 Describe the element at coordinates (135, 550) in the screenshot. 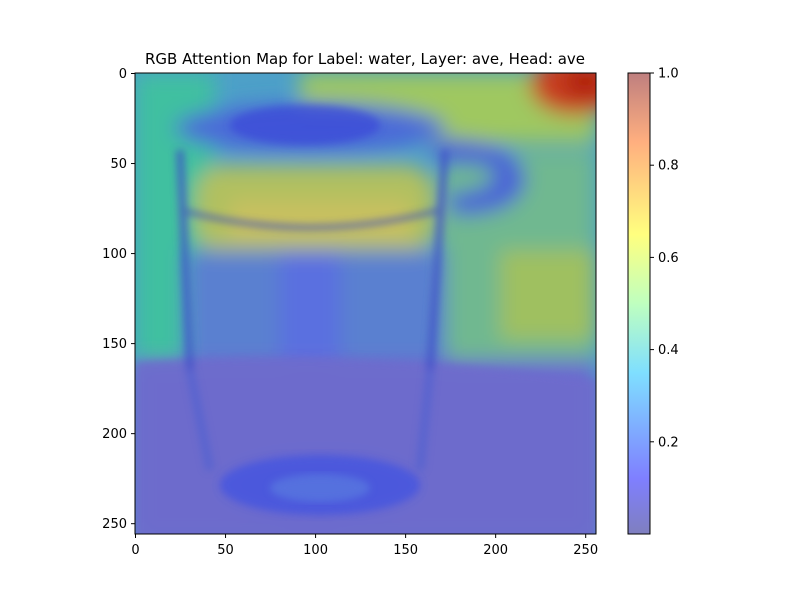

I see `x-tick-label: 0` at that location.